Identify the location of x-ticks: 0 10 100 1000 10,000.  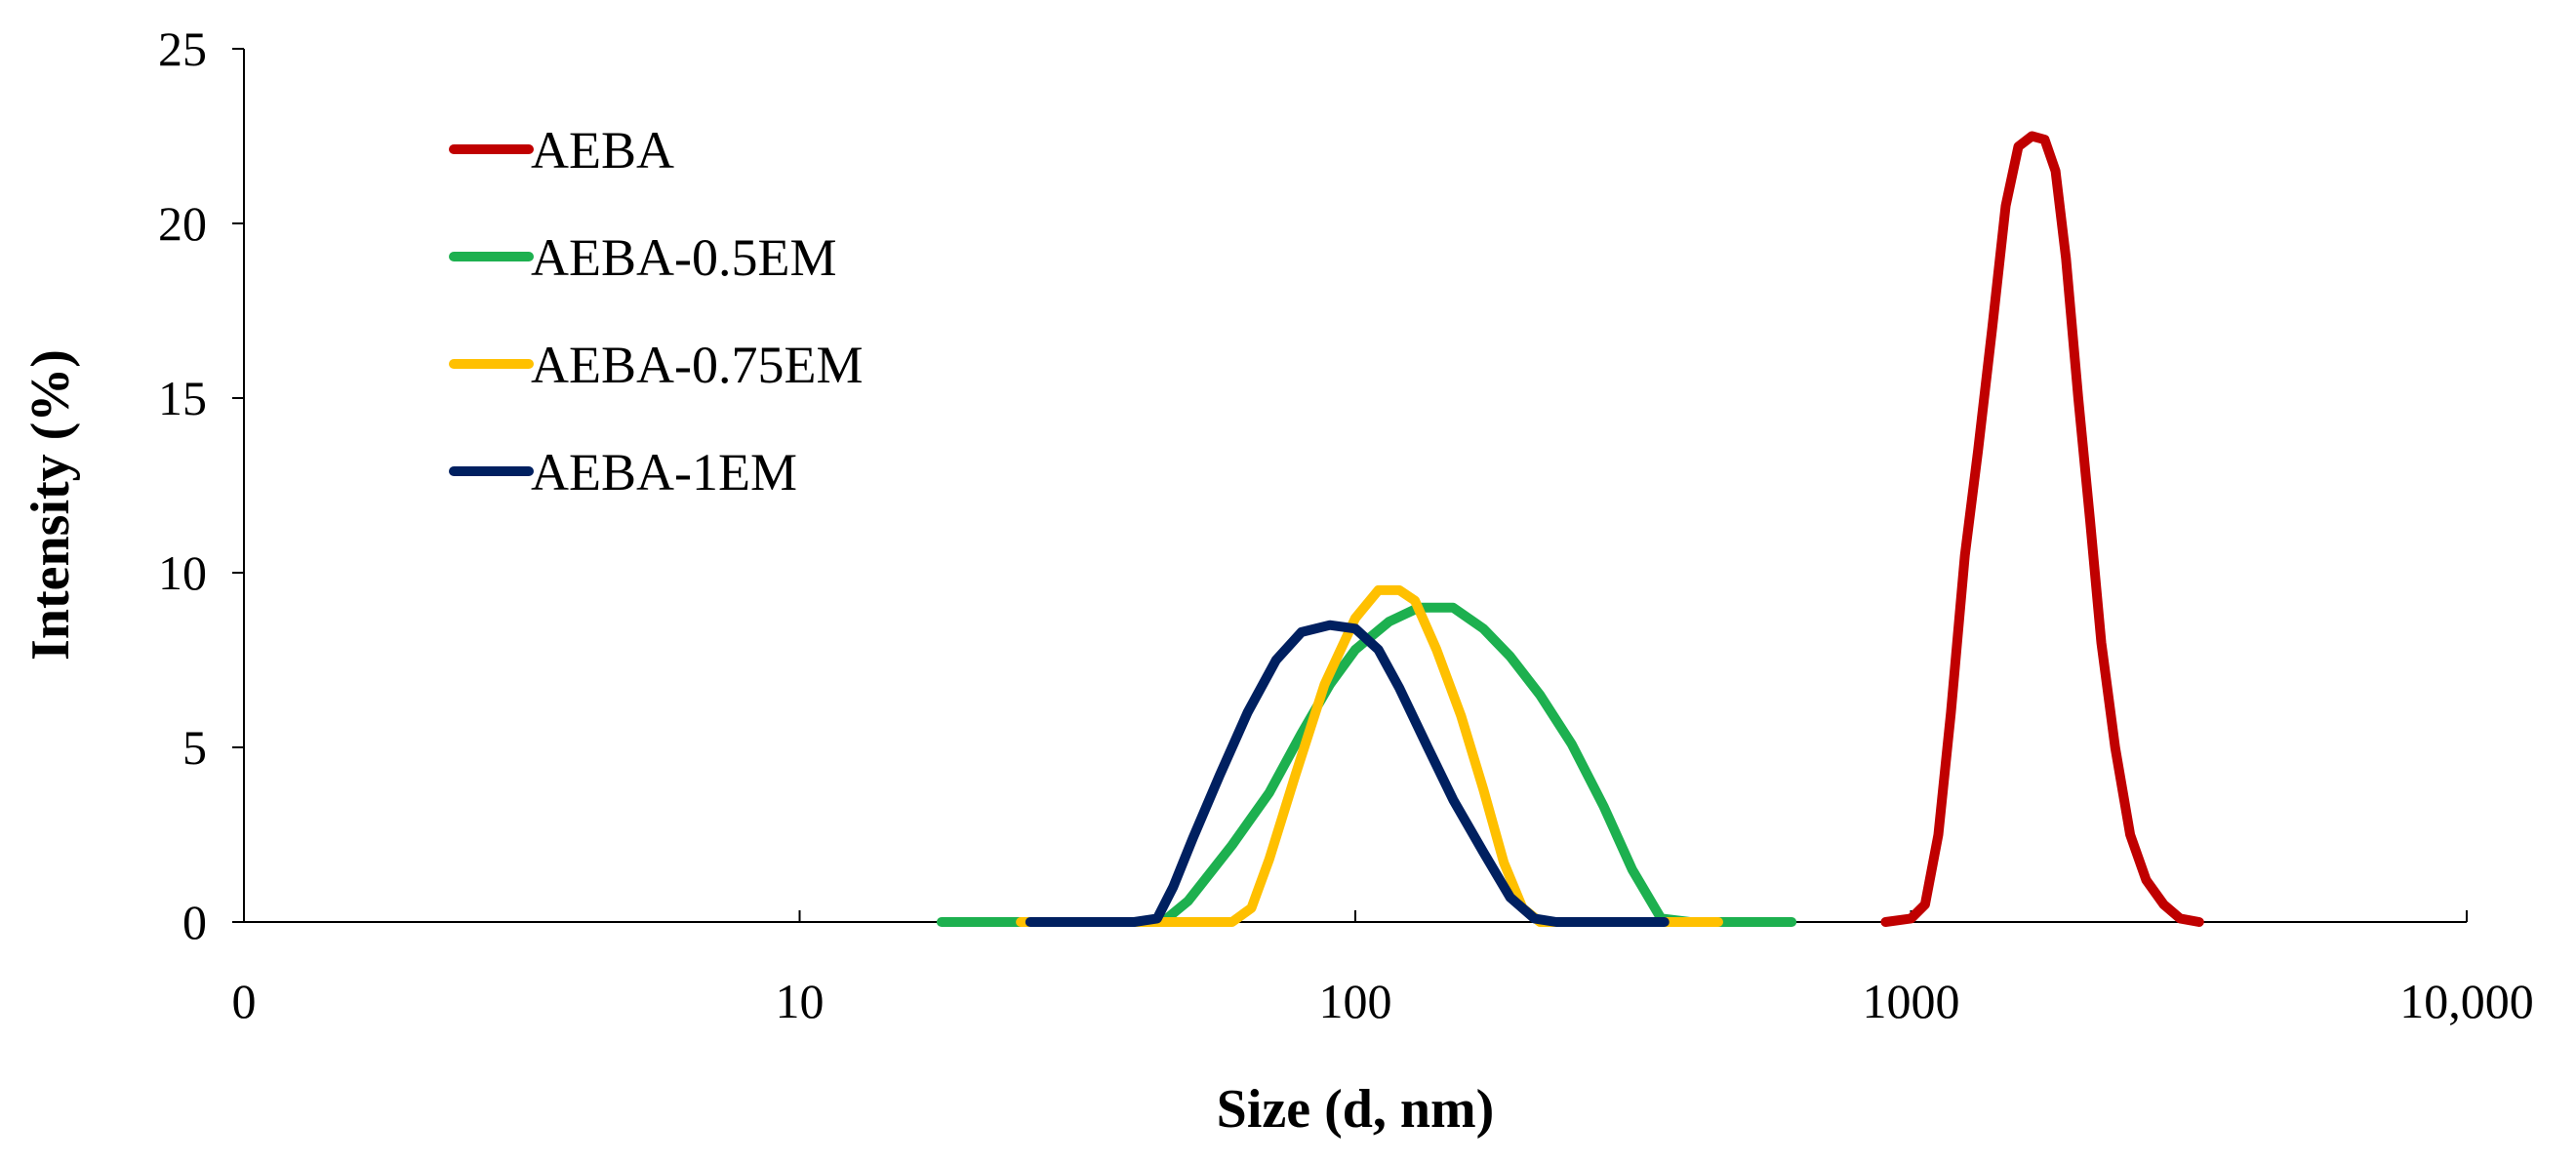
(1383, 969).